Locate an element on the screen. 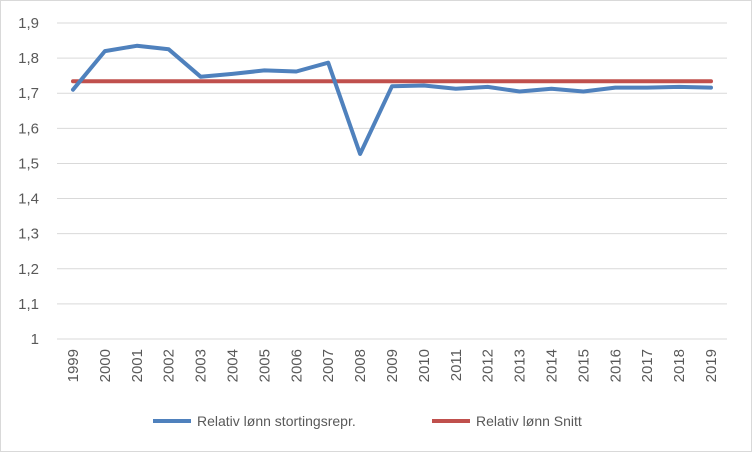 The width and height of the screenshot is (752, 452). y-tick-label: 1,1 is located at coordinates (28, 304).